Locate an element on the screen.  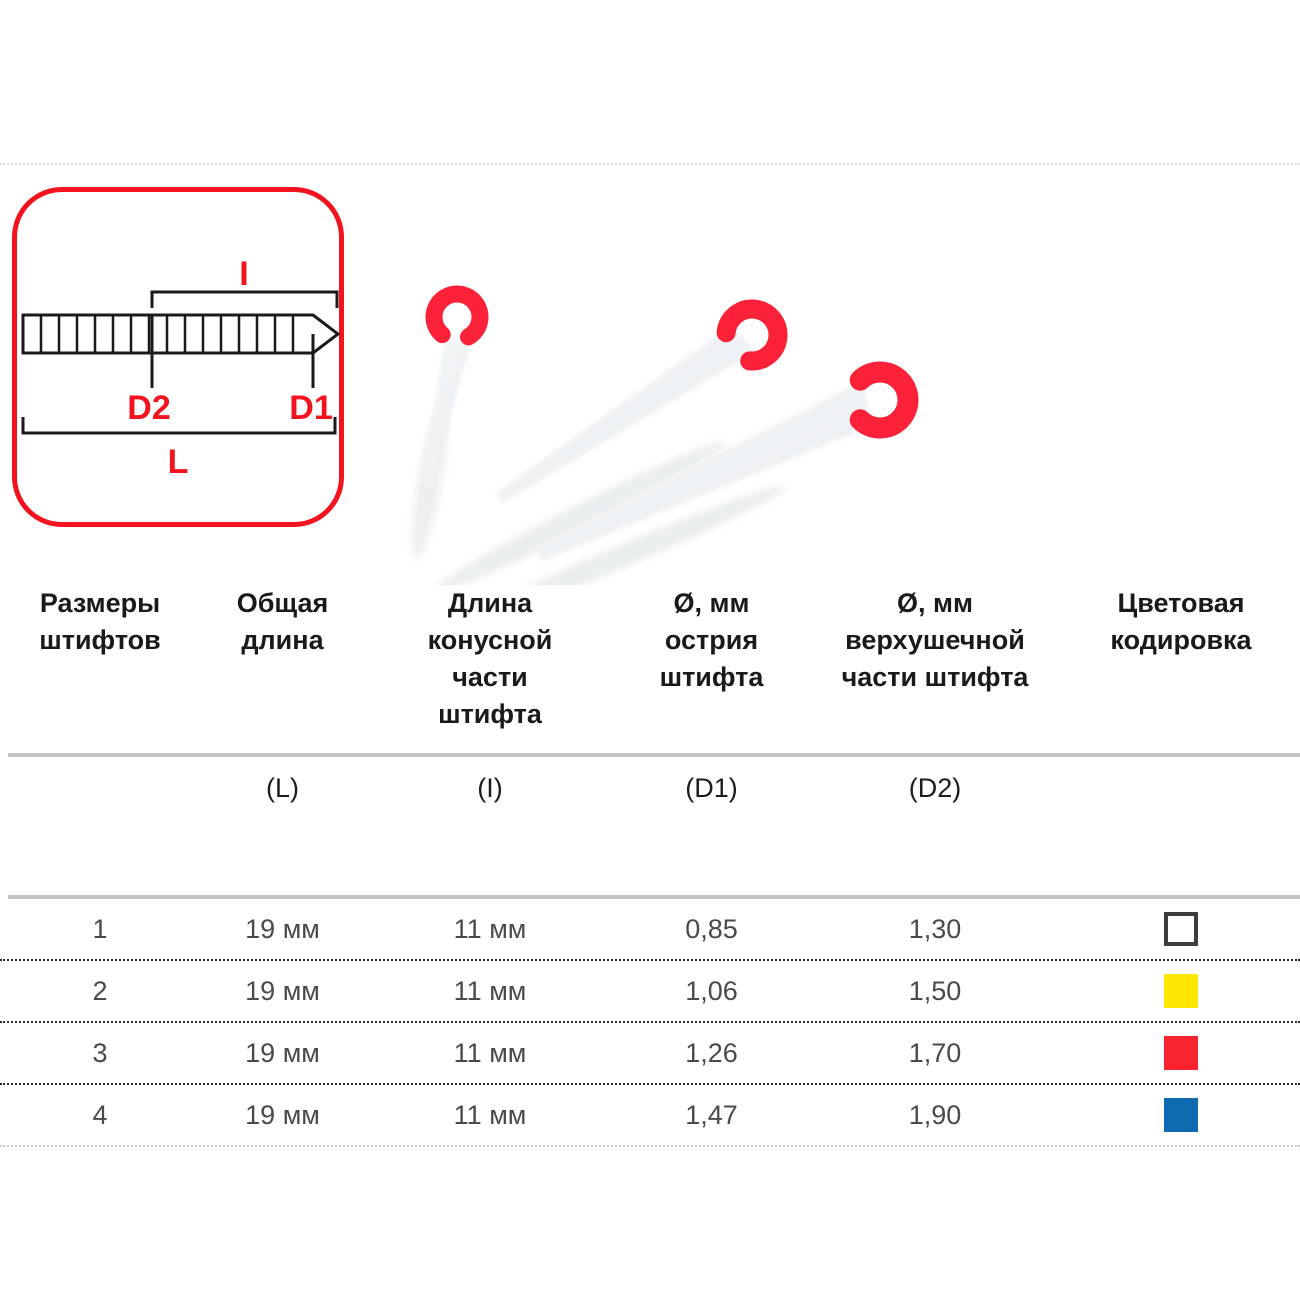
size-cell: 3 is located at coordinates (100, 1052).